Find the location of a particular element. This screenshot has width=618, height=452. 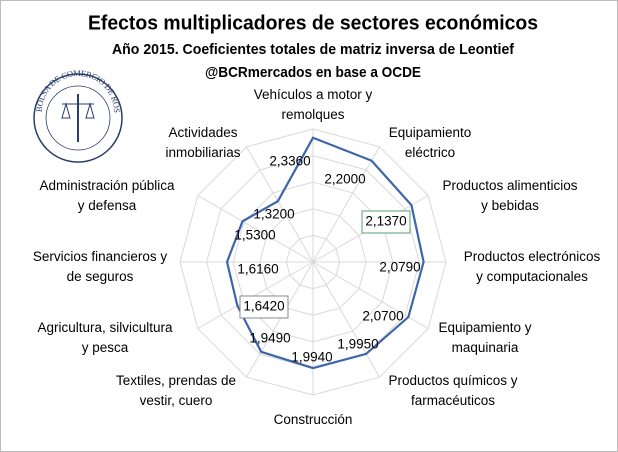

data-label: 1,6420 is located at coordinates (263, 306).